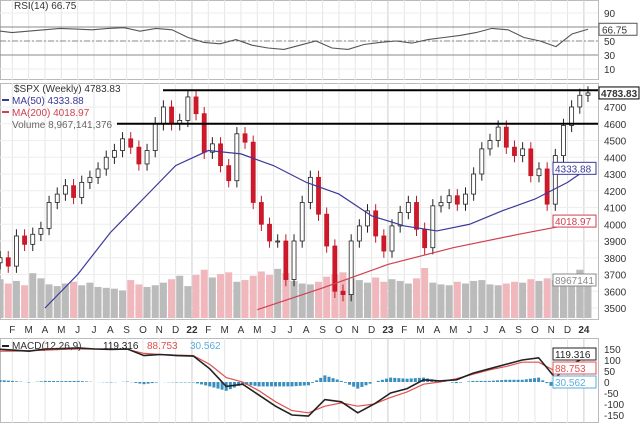  Describe the element at coordinates (205, 346) in the screenshot. I see `hist-legend-value: 30.562` at that location.